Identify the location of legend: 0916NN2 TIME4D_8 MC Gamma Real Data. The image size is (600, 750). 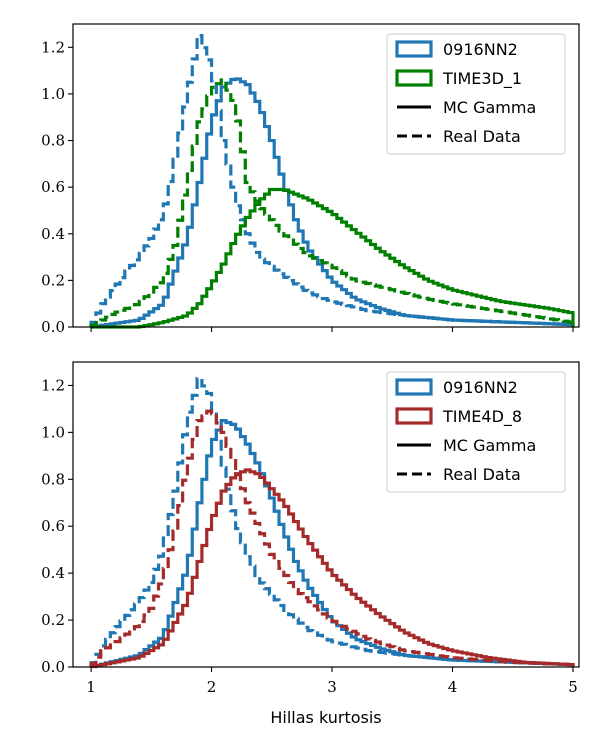
(476, 432).